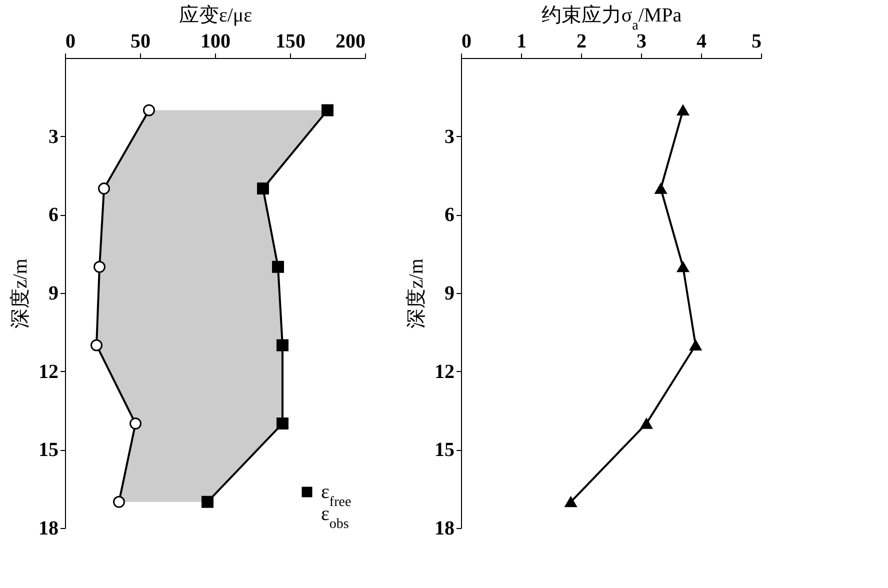 The image size is (888, 588). Describe the element at coordinates (581, 41) in the screenshot. I see `x-tick-label: 2` at that location.